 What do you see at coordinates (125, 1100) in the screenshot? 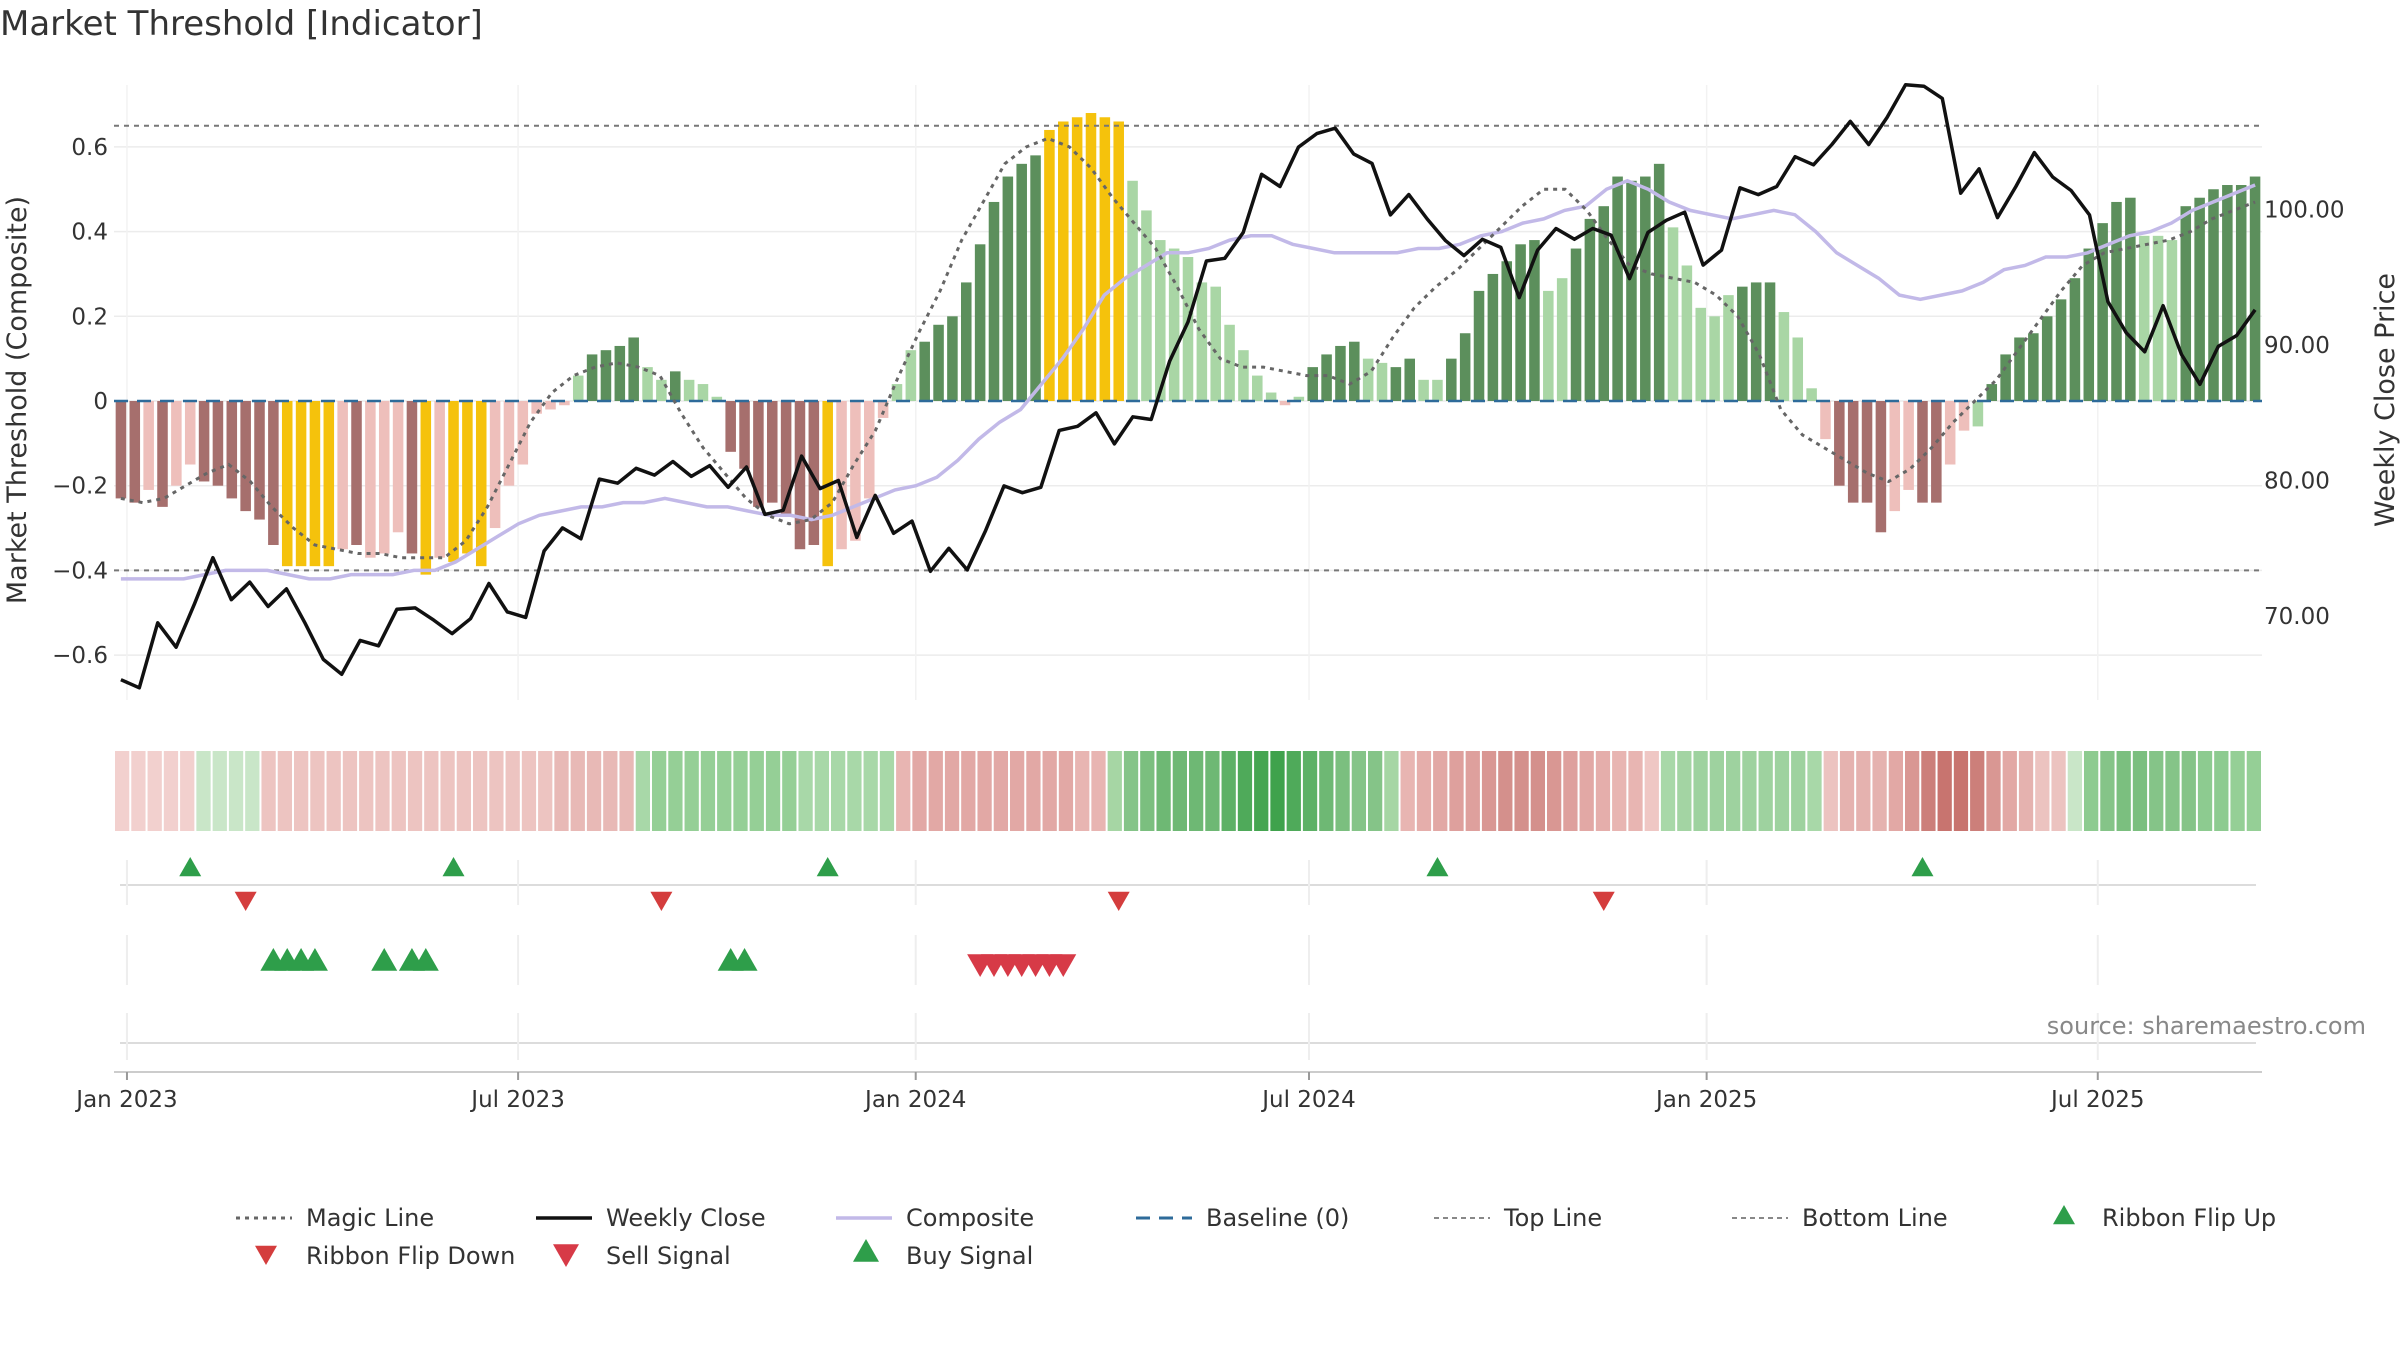
I see `x-tick-label: Jan 2023` at bounding box center [125, 1100].